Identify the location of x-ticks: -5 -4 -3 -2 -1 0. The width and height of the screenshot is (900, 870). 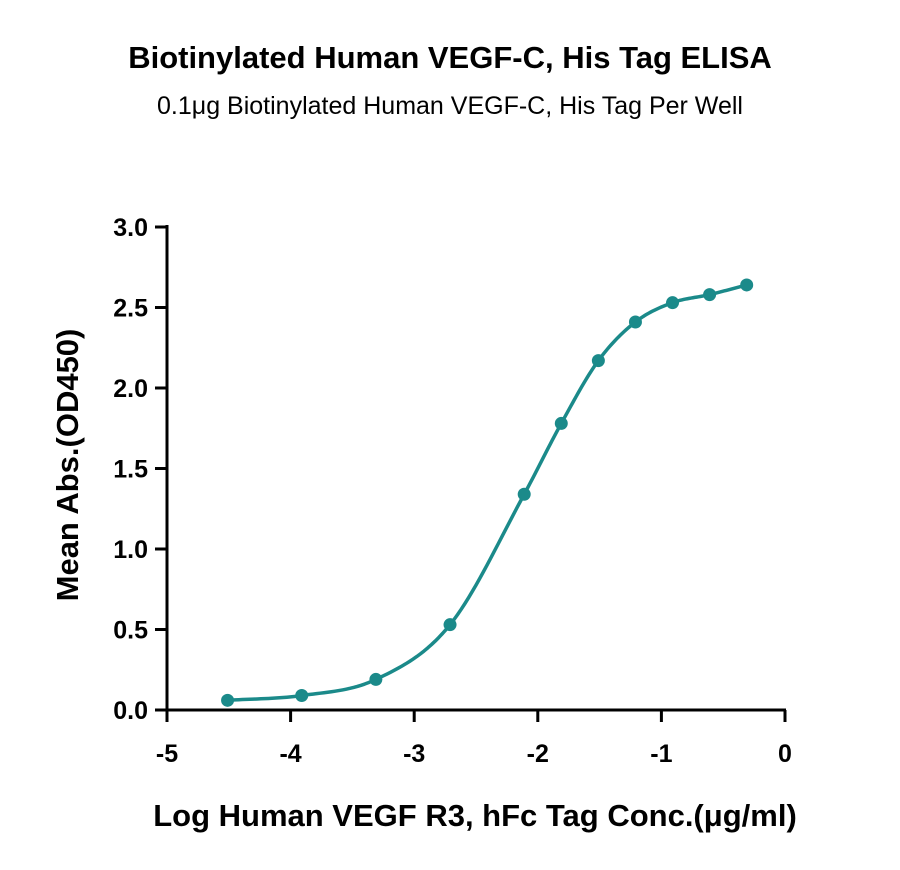
(474, 739).